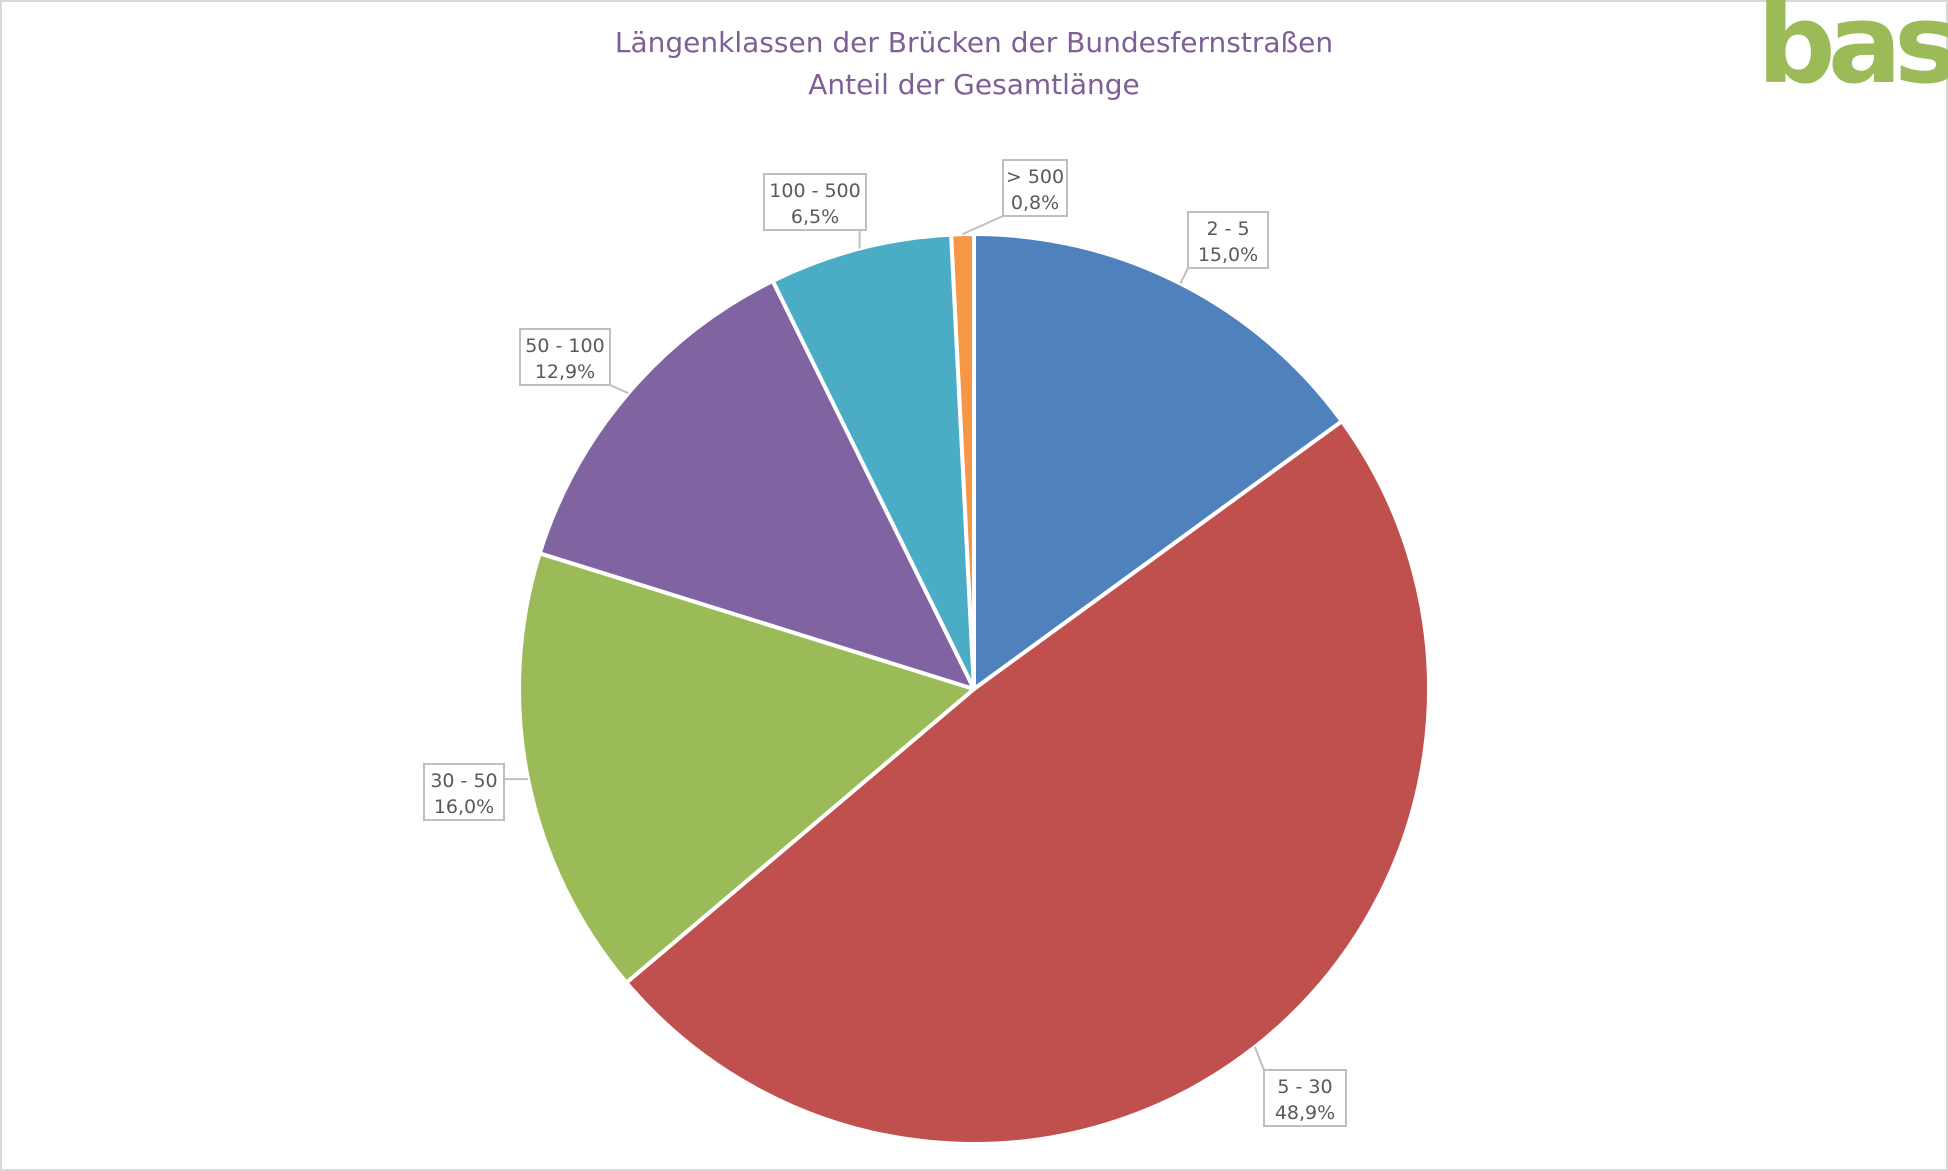 The width and height of the screenshot is (1948, 1171). Describe the element at coordinates (1035, 203) in the screenshot. I see `value-label-5: 0,8%` at that location.